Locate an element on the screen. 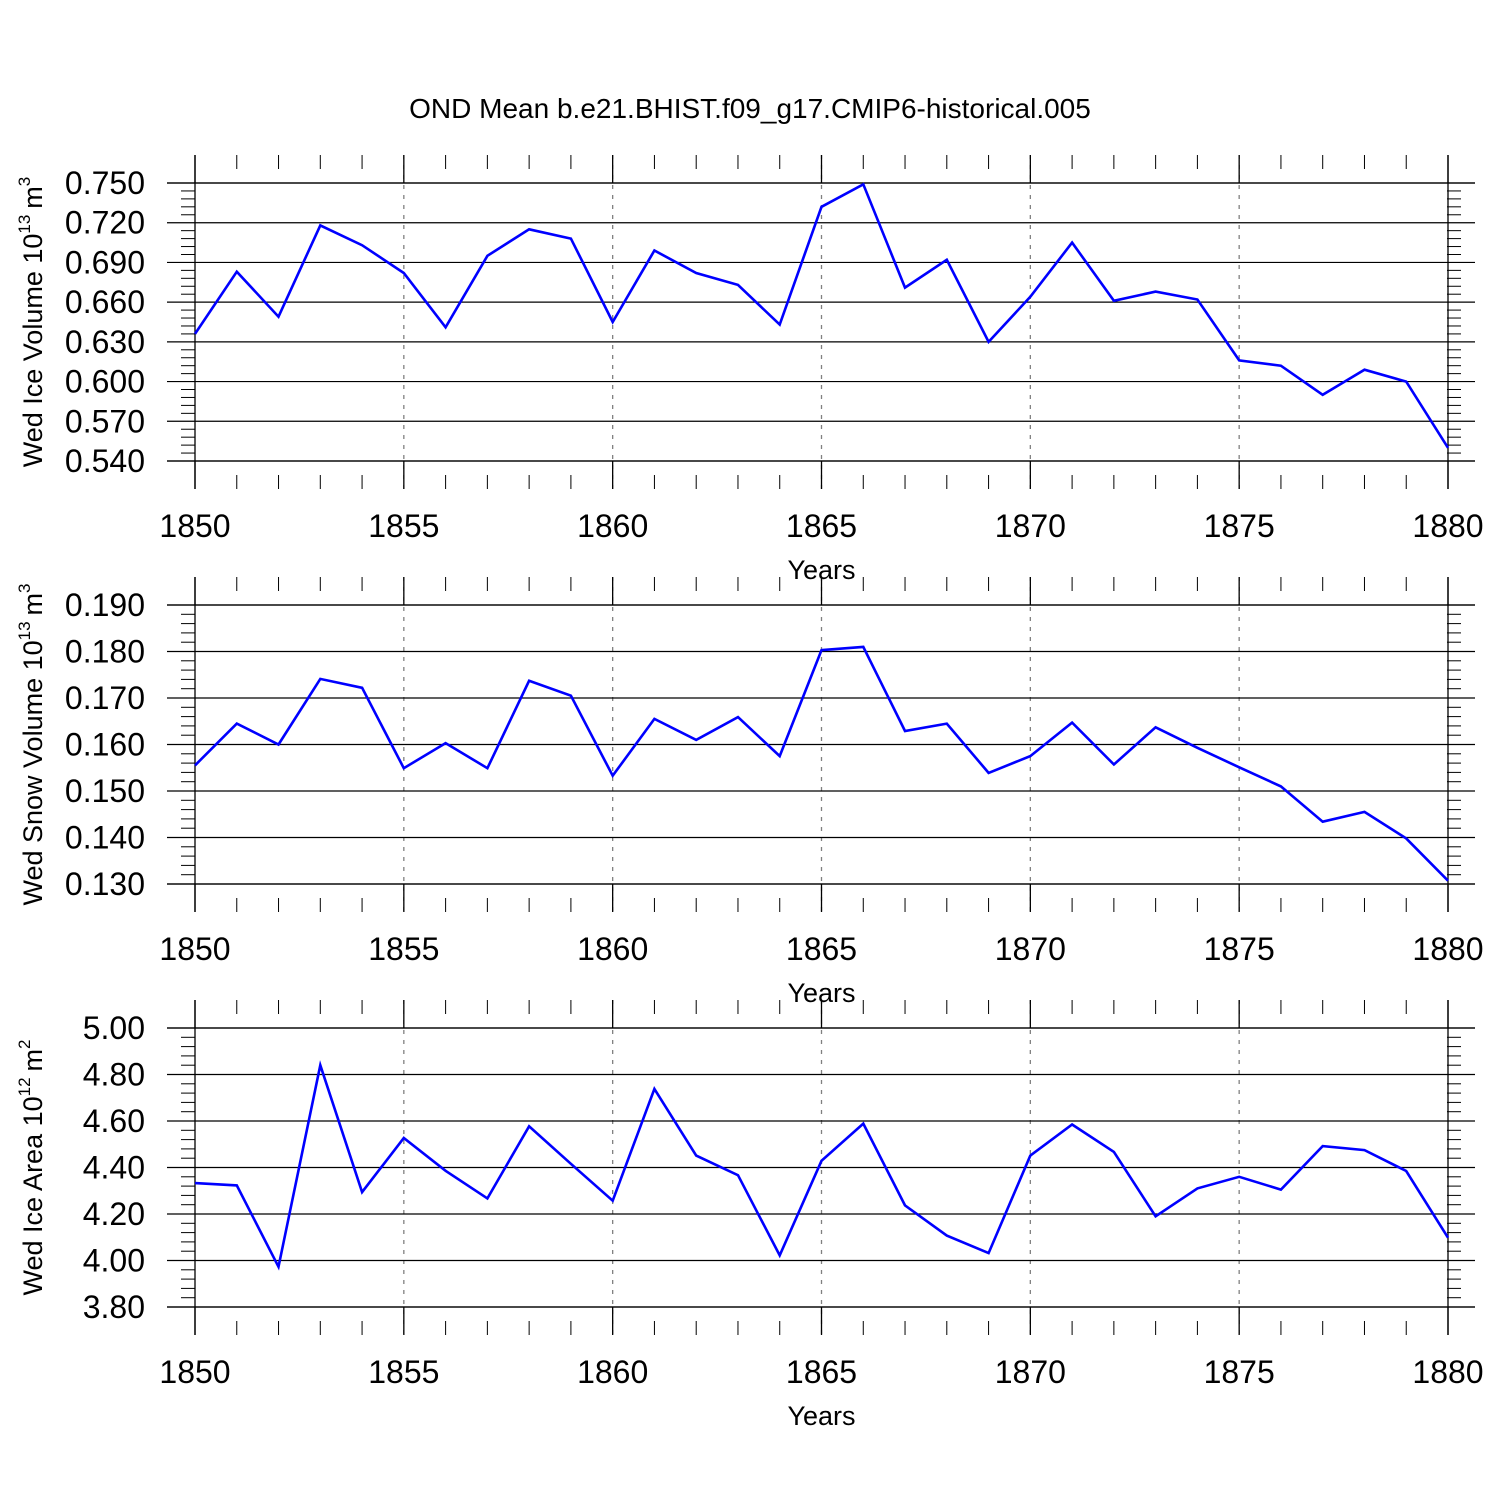 This screenshot has width=1500, height=1500. y-tick-label: 0.660 is located at coordinates (105, 302).